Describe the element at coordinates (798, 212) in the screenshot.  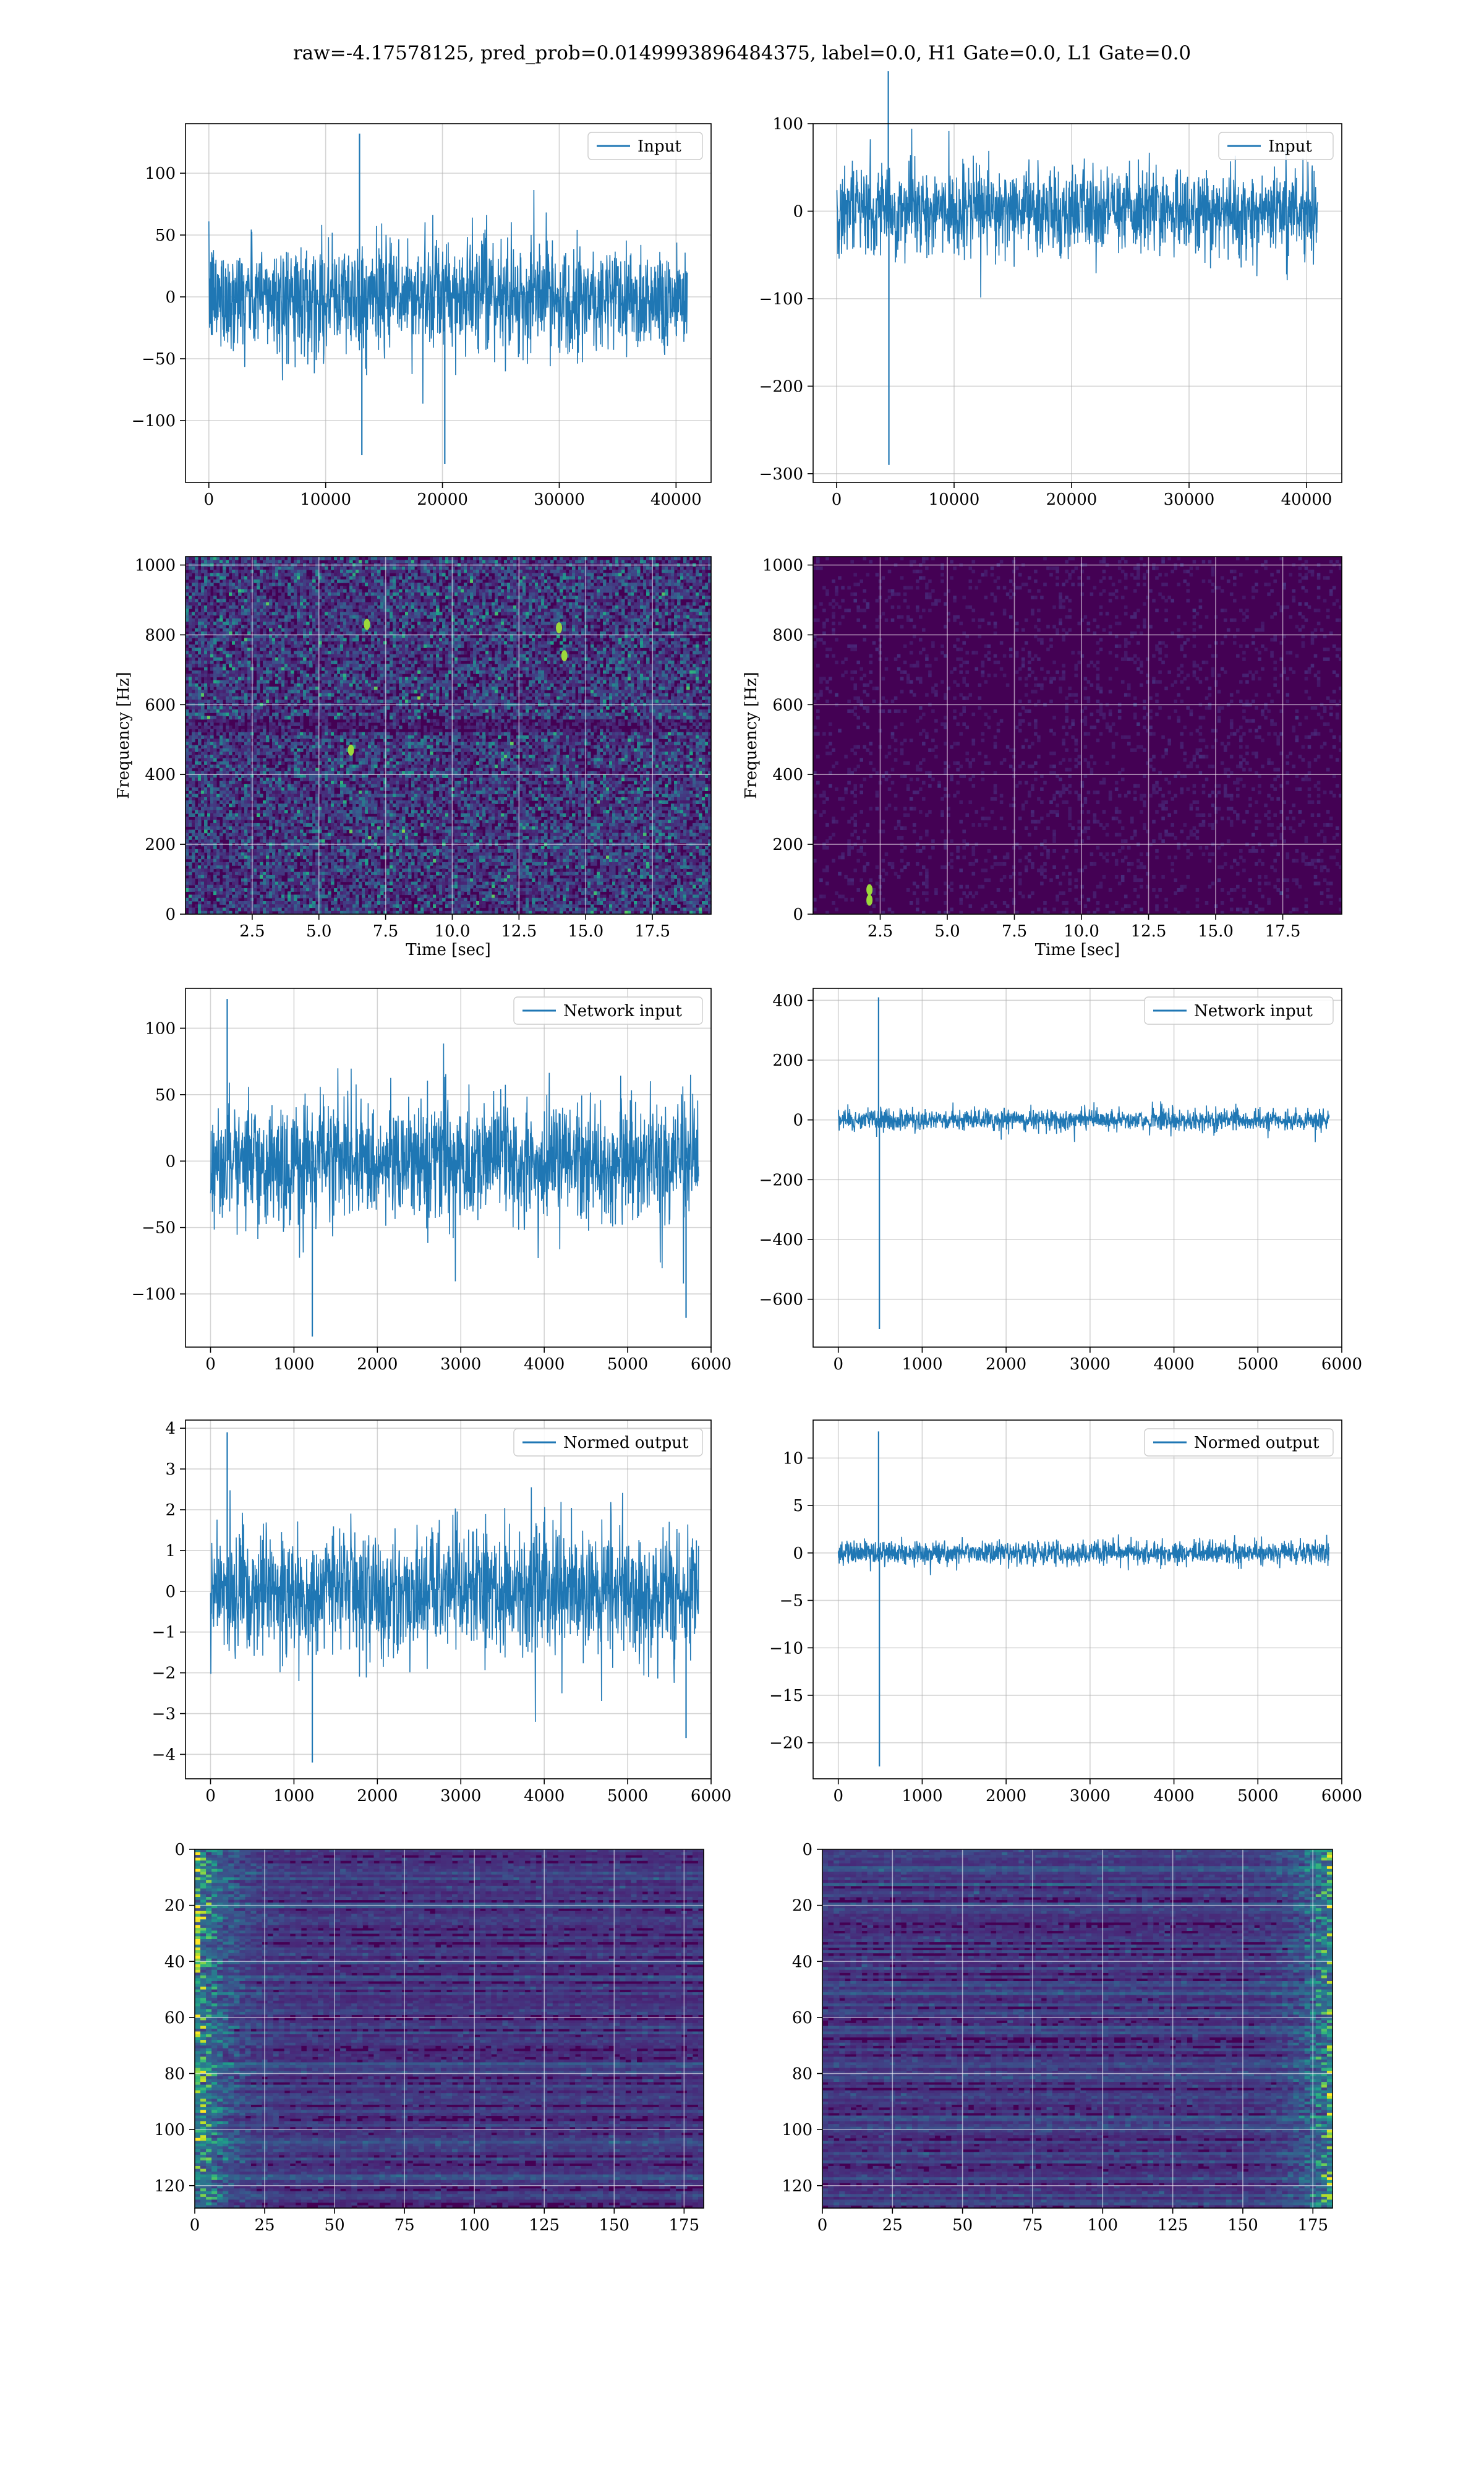
I see `y-tick-label: 0` at that location.